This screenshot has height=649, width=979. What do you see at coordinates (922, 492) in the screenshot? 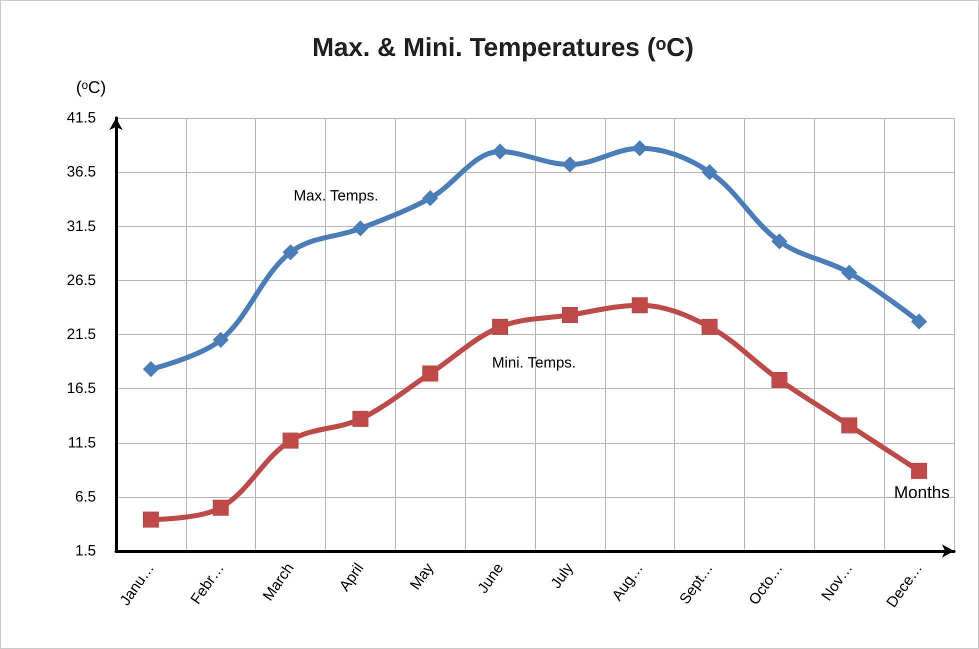
I see `x-axis-title: Months` at bounding box center [922, 492].